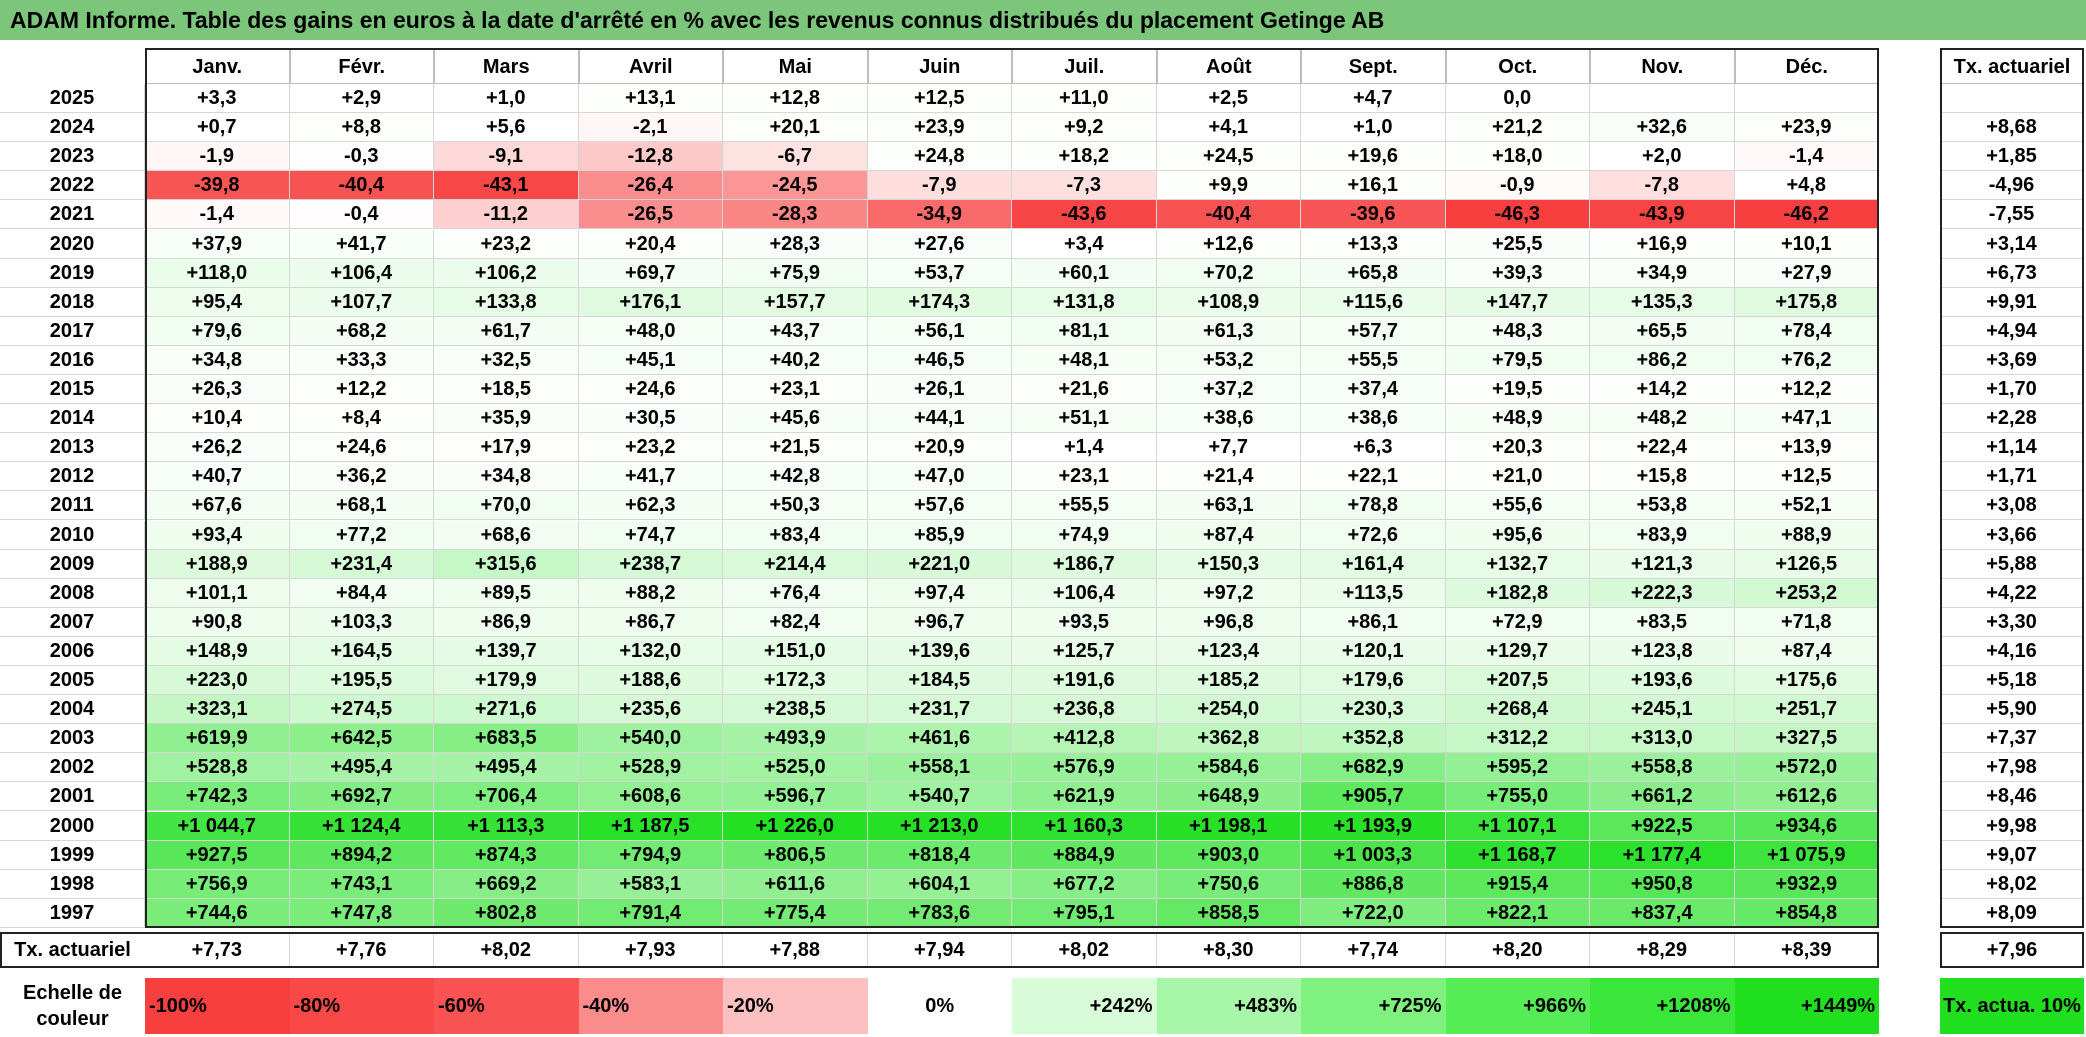  I want to click on gain-cell: +540,0, so click(650, 739).